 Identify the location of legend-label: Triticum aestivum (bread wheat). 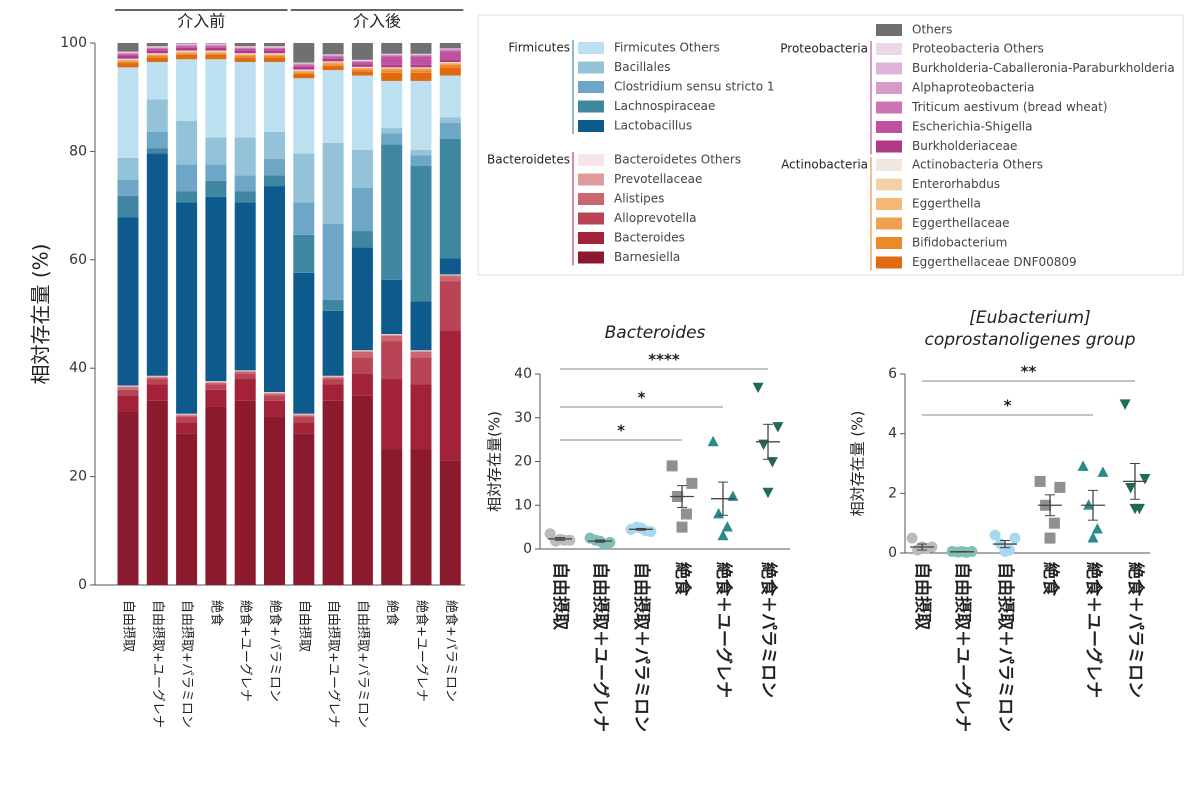
(1009, 107).